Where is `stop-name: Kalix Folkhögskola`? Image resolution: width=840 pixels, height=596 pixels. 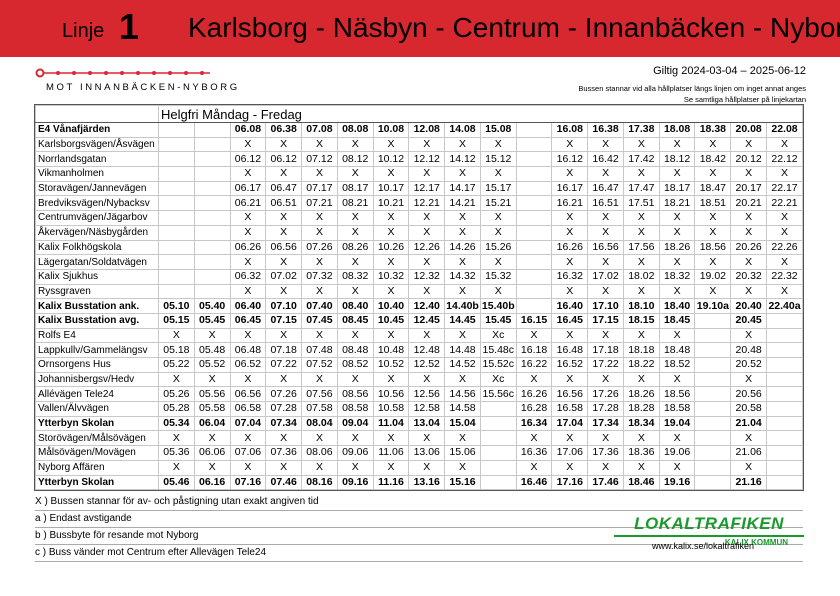 stop-name: Kalix Folkhögskola is located at coordinates (97, 247).